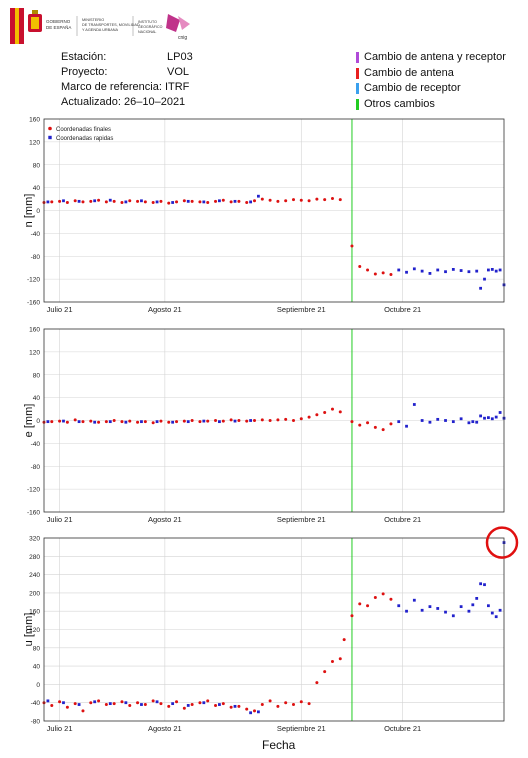  What do you see at coordinates (58, 27) in the screenshot?
I see `org-line-2: DE ESPAÑA` at bounding box center [58, 27].